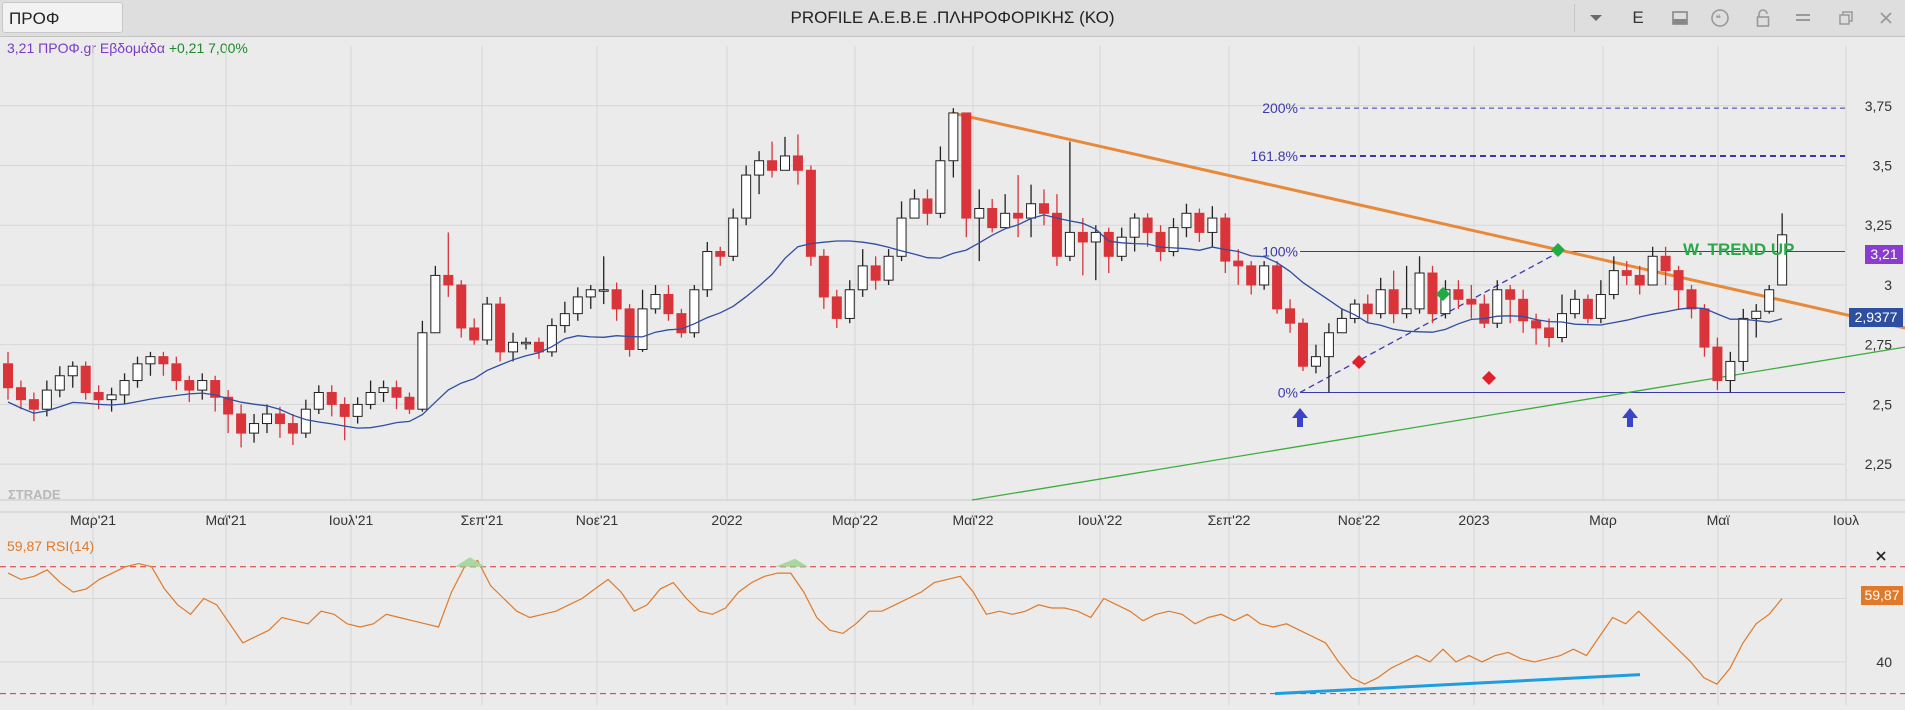 This screenshot has height=710, width=1905. What do you see at coordinates (1280, 108) in the screenshot?
I see `fib-level-label: 200%` at bounding box center [1280, 108].